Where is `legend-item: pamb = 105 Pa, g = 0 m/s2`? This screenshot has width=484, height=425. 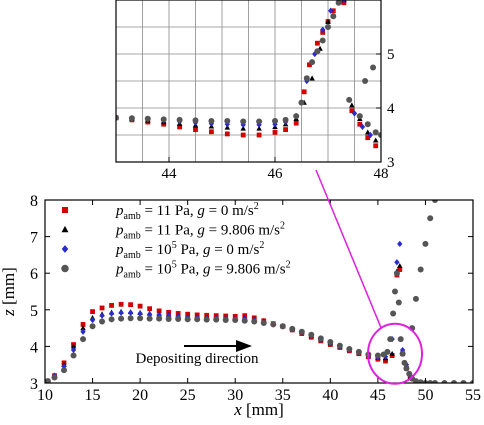 legend-item: pamb = 105 Pa, g = 0 m/s2 is located at coordinates (162, 250).